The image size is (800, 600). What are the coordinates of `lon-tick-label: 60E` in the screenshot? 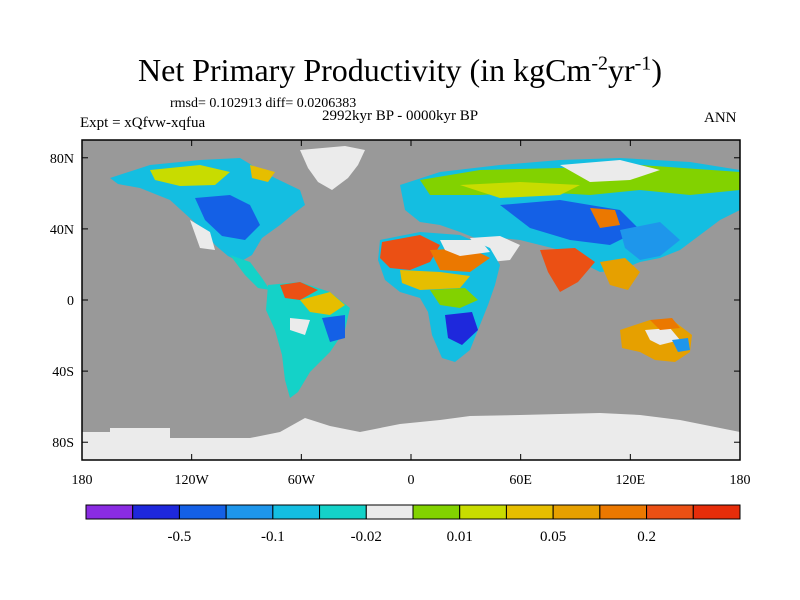 It's located at (520, 480).